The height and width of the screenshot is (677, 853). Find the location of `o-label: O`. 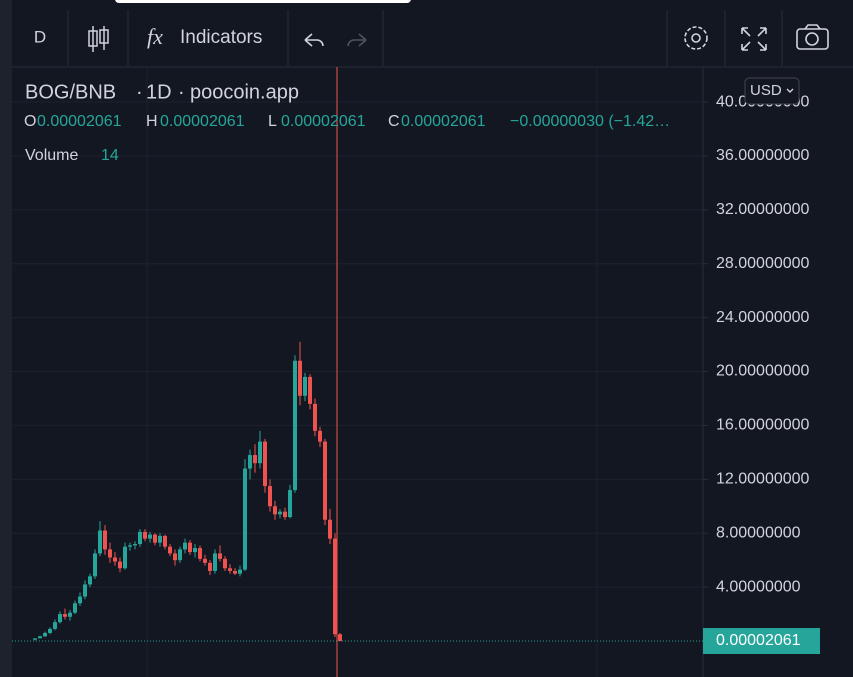

o-label: O is located at coordinates (30, 121).